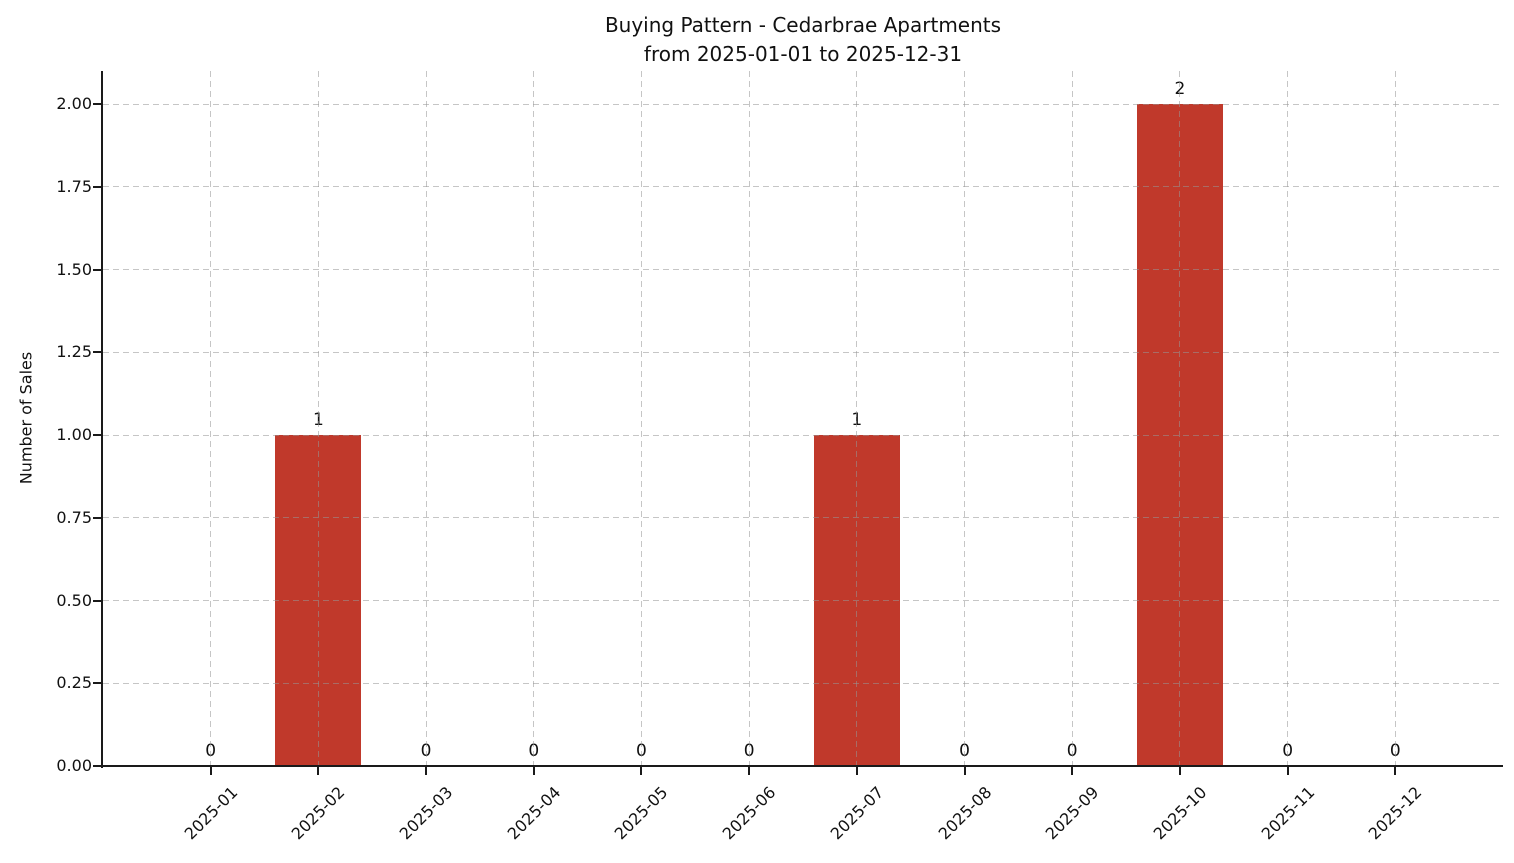 This screenshot has width=1514, height=863. What do you see at coordinates (857, 813) in the screenshot?
I see `x-tick-label: 2025-07` at bounding box center [857, 813].